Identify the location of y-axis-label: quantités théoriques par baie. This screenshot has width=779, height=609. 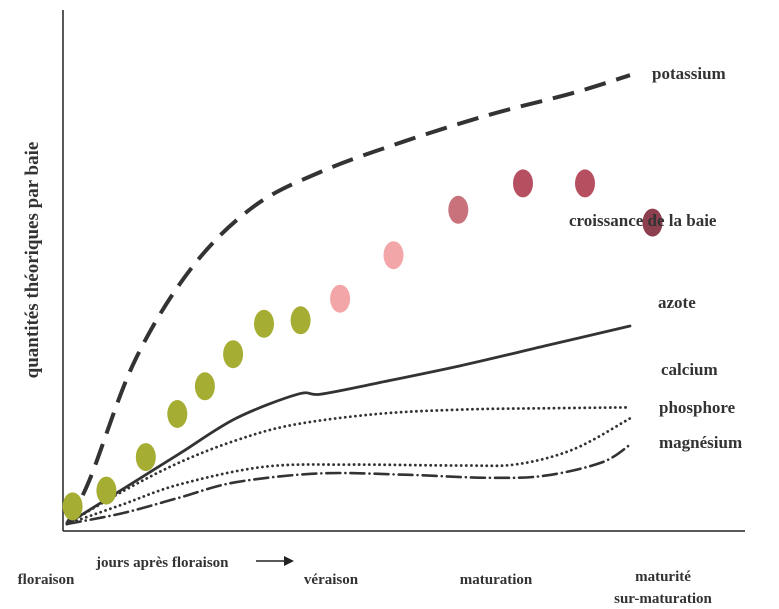
(32, 260).